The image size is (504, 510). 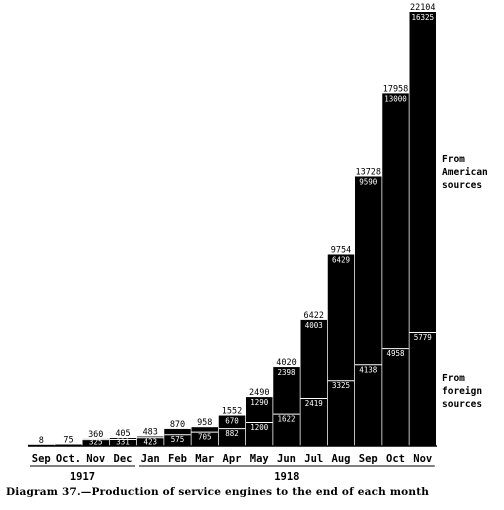 What do you see at coordinates (368, 181) in the screenshot?
I see `american-label-13: 9590` at bounding box center [368, 181].